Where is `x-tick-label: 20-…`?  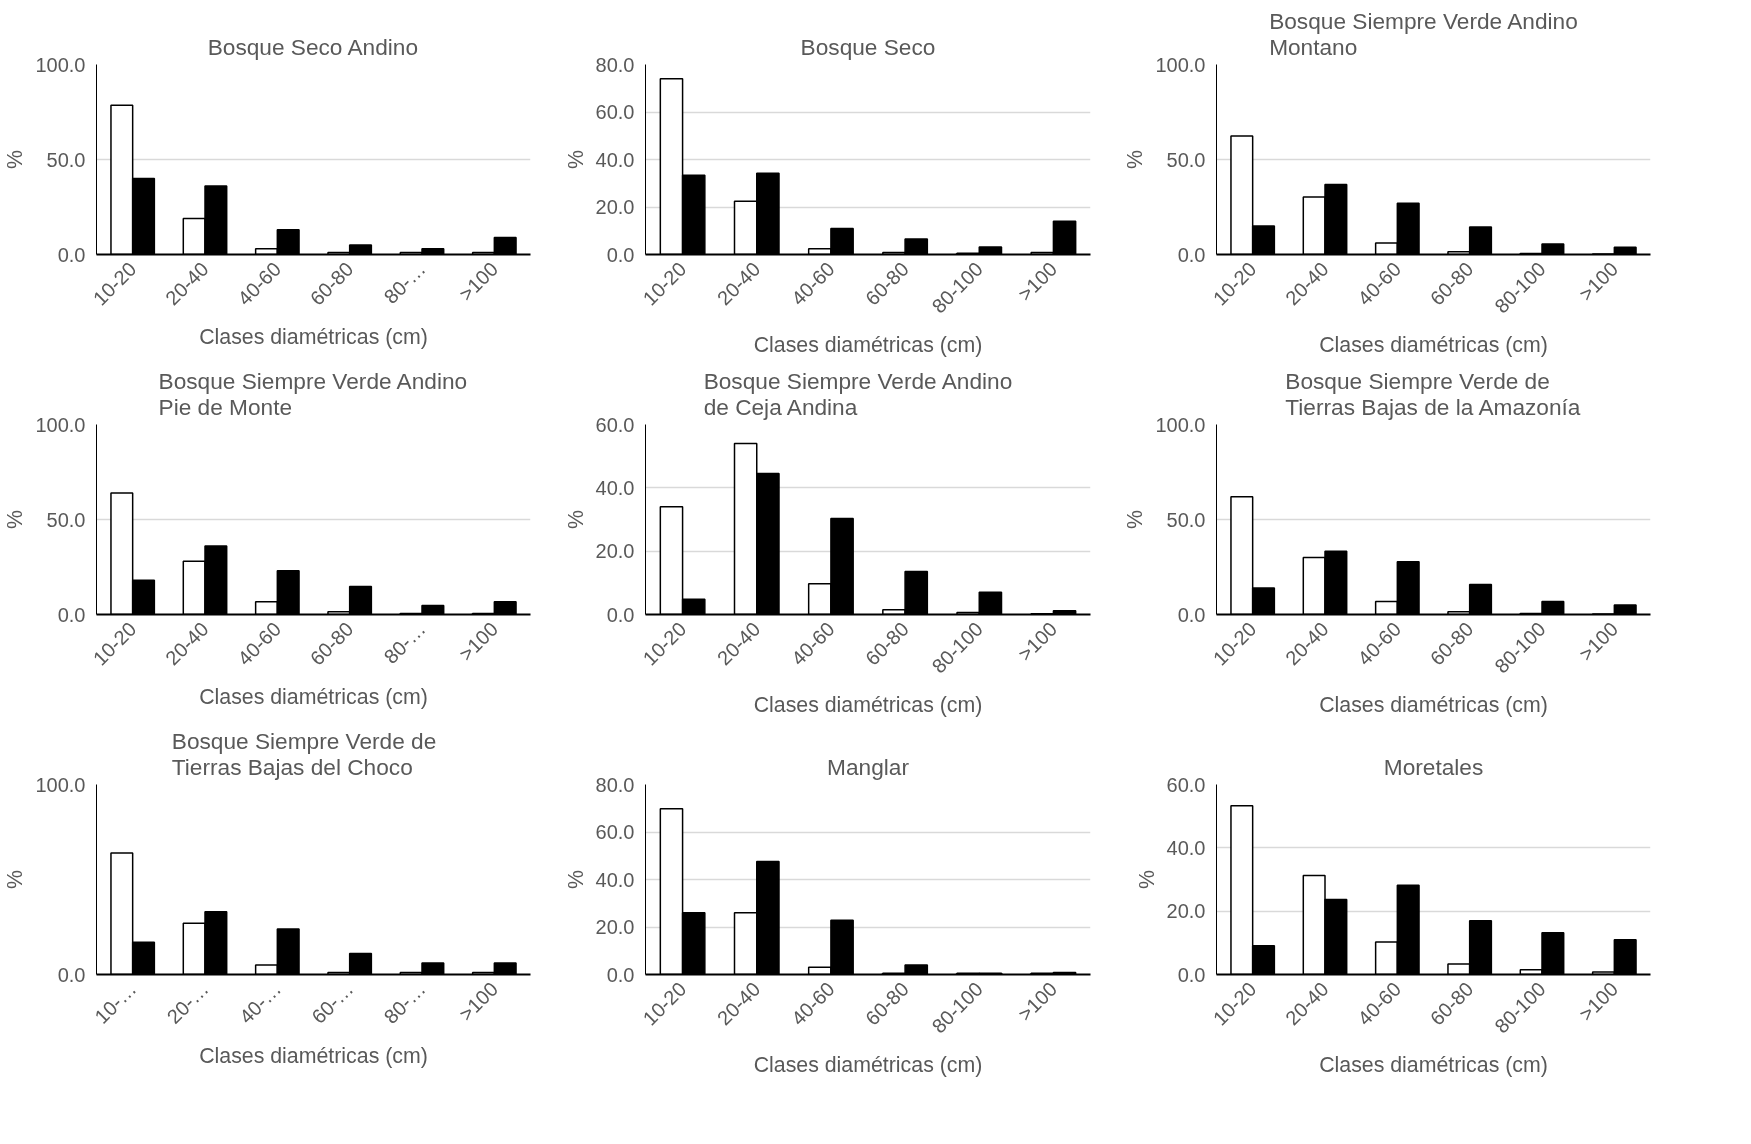 x-tick-label: 20-… is located at coordinates (187, 1002).